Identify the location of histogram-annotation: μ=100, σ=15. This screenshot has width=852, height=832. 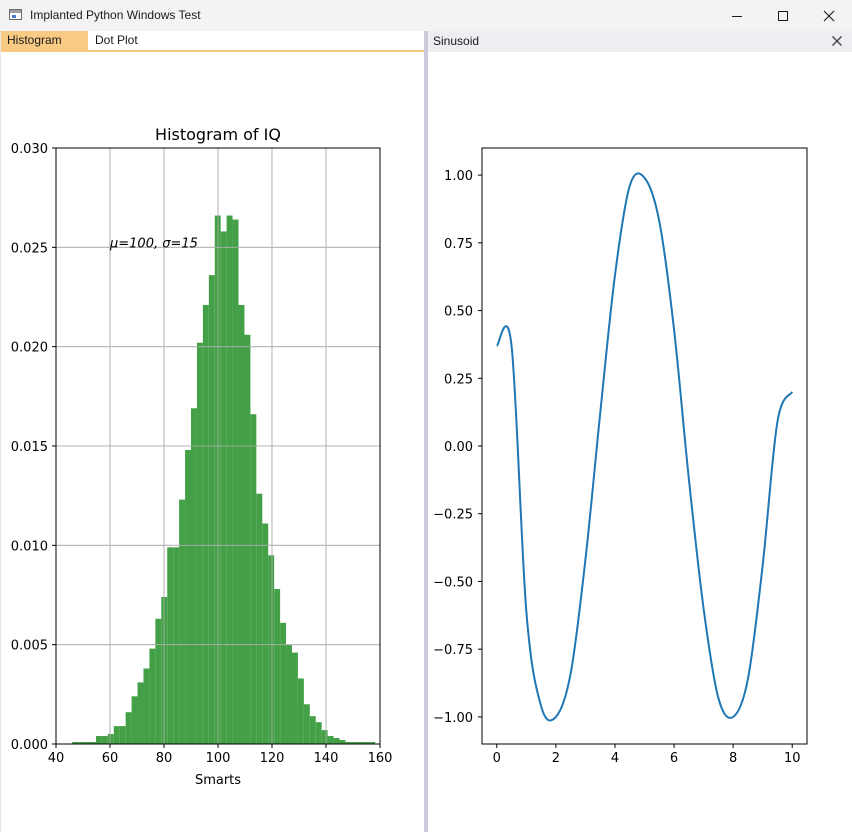
(153, 243).